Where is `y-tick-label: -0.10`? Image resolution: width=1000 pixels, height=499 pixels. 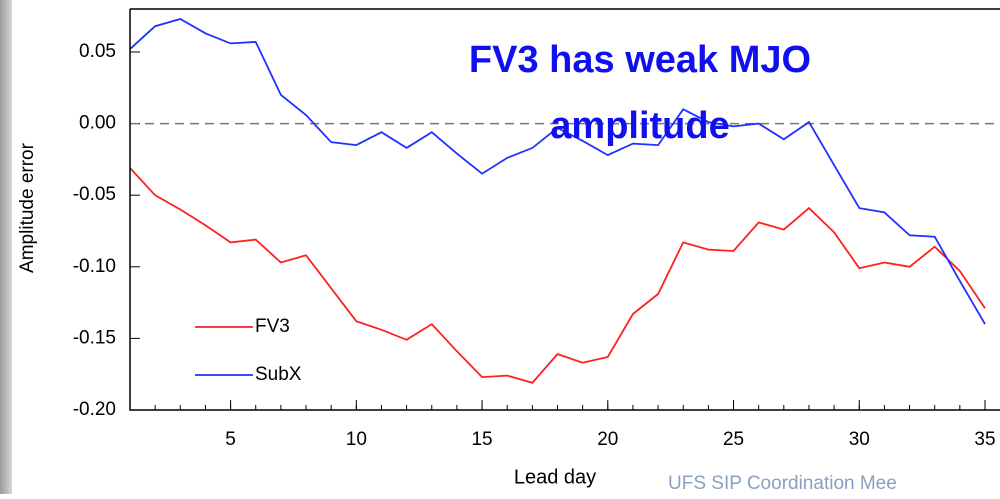
y-tick-label: -0.10 is located at coordinates (94, 266).